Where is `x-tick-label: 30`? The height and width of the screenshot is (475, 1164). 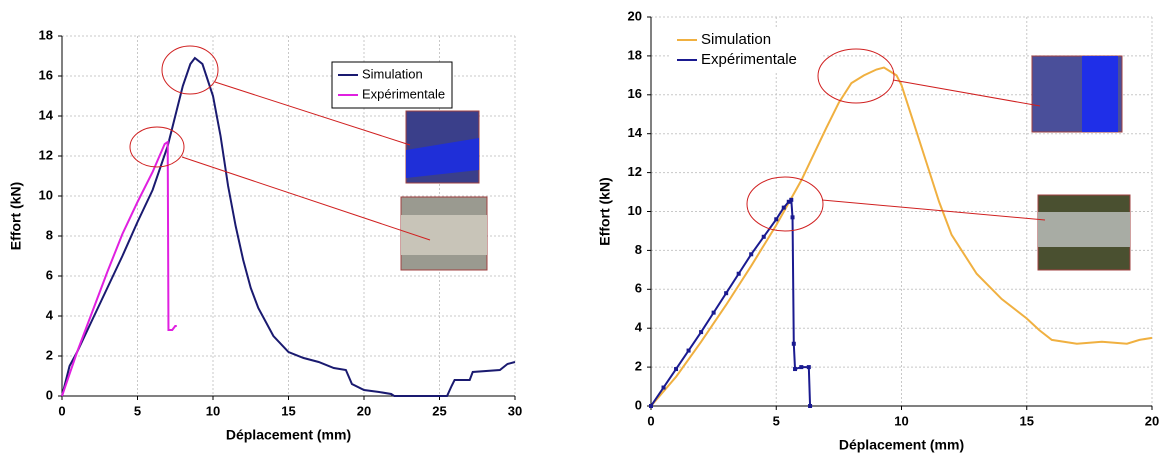
x-tick-label: 30 is located at coordinates (515, 410).